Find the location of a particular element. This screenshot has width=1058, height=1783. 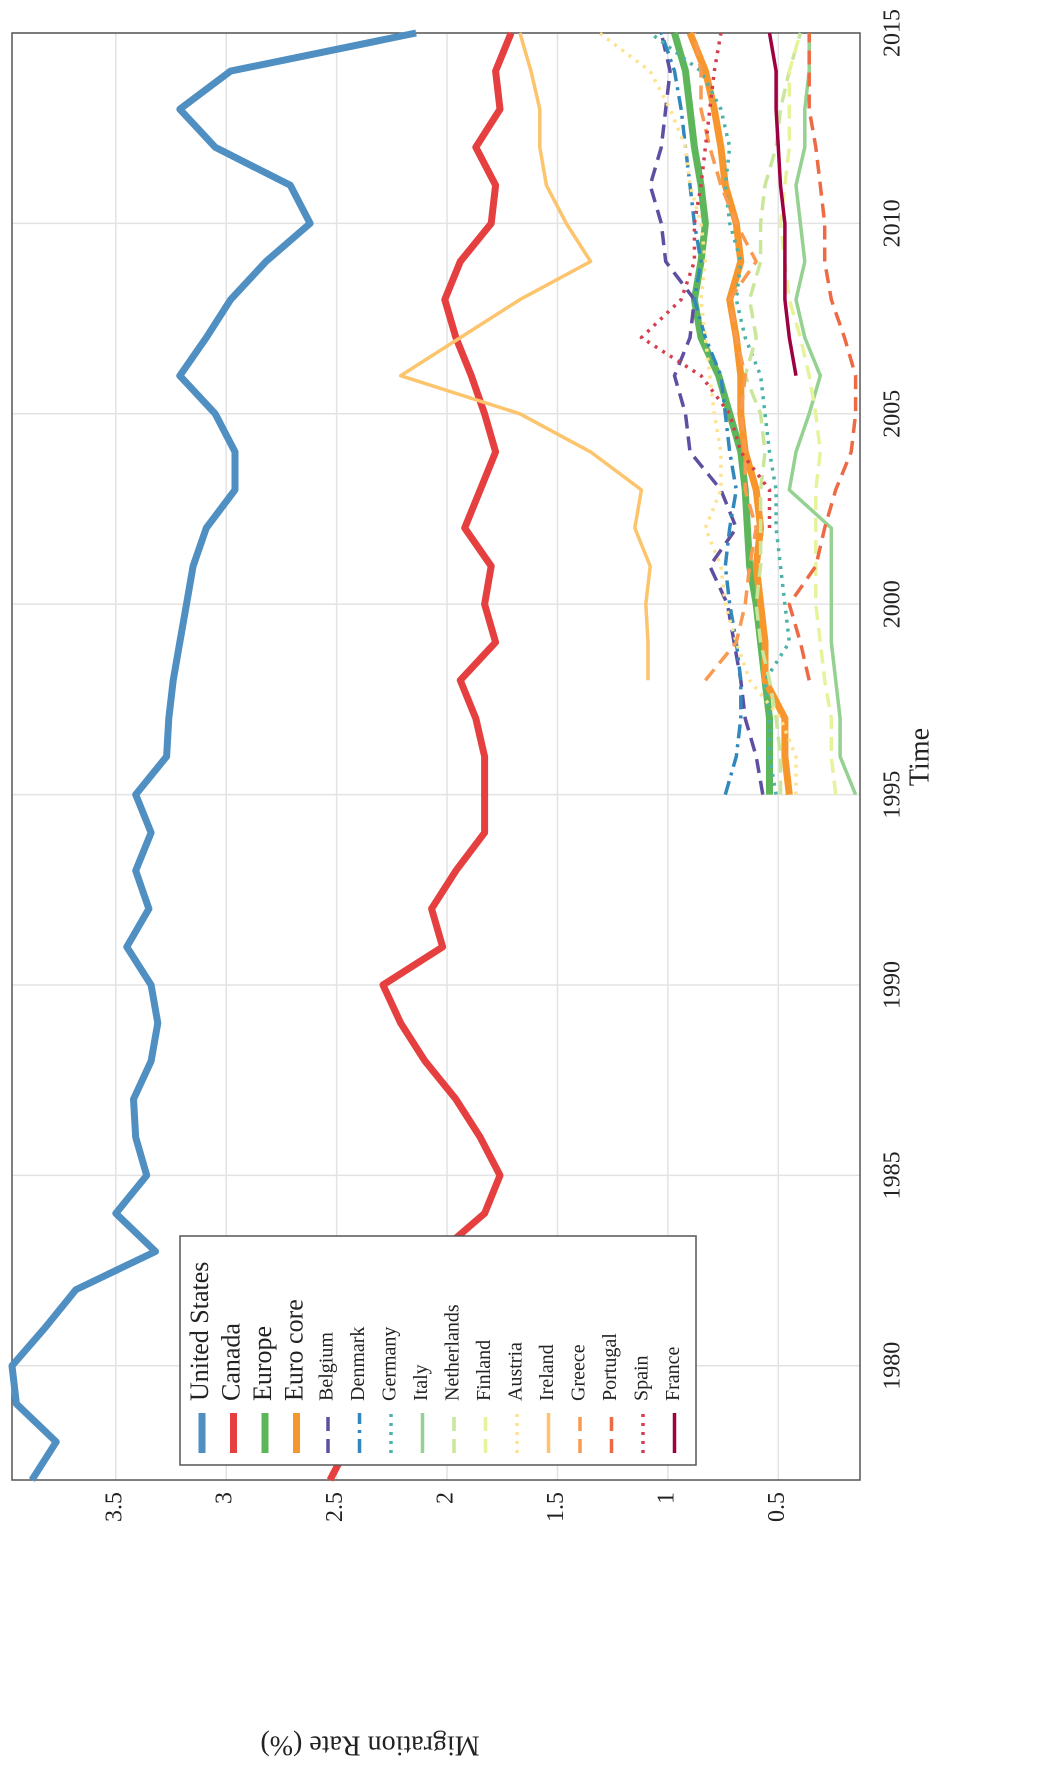

legend-label: Canada is located at coordinates (230, 1362).